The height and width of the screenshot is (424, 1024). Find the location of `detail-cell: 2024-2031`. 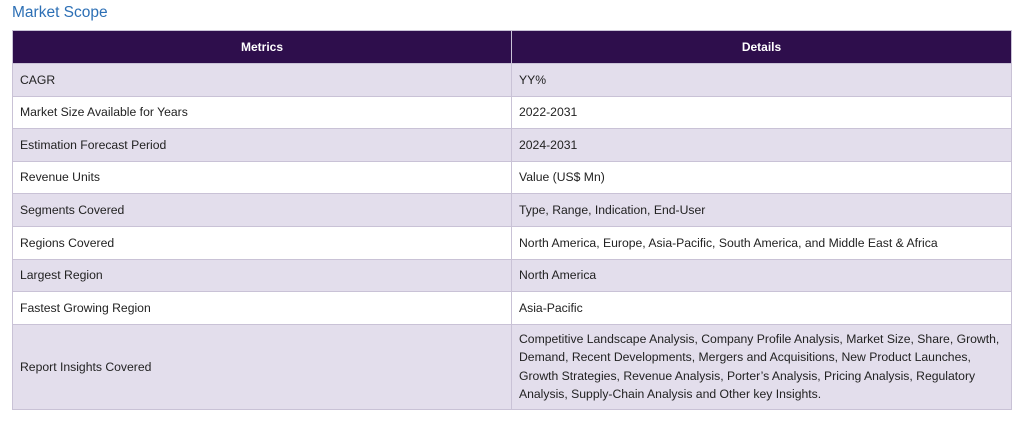

detail-cell: 2024-2031 is located at coordinates (761, 145).